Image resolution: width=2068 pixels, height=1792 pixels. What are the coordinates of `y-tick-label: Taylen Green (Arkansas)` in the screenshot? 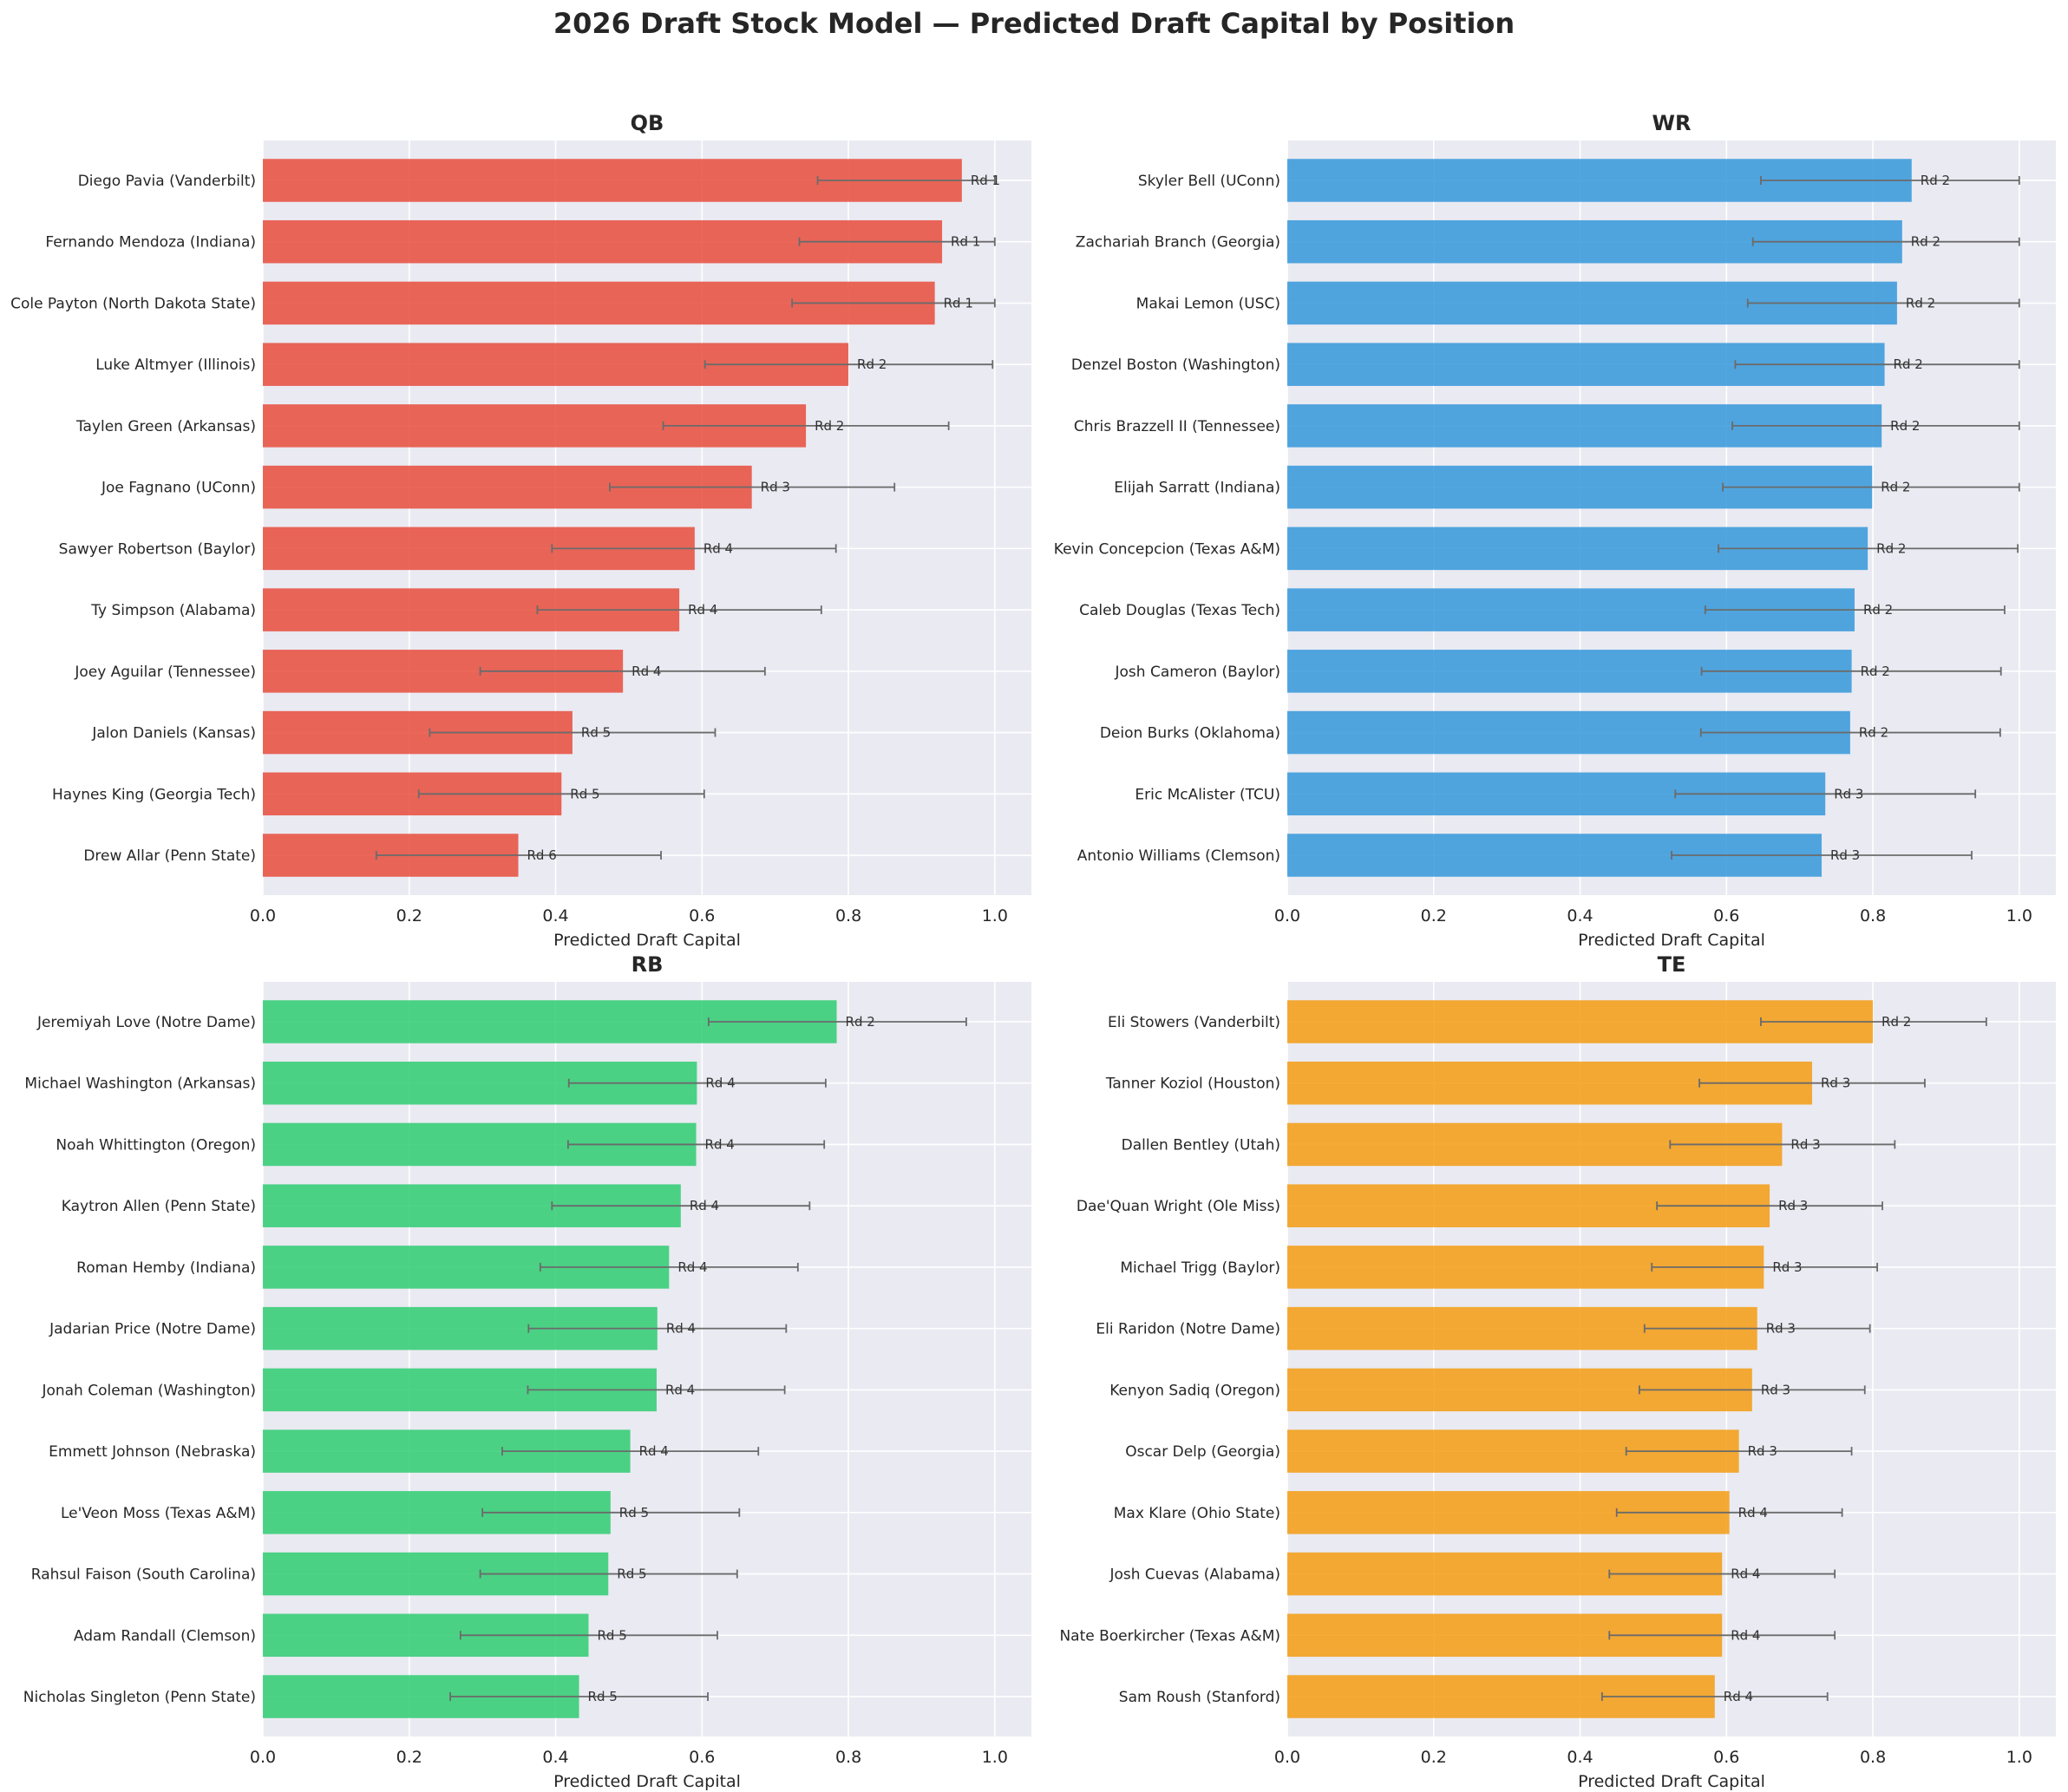 It's located at (165, 426).